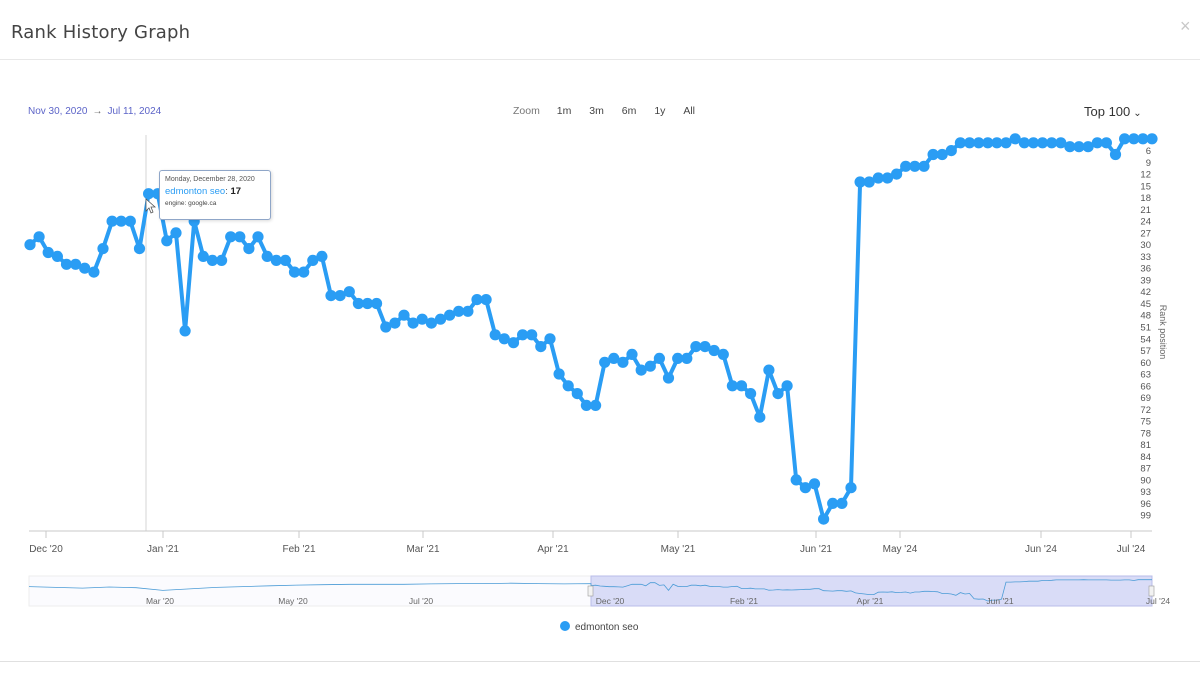 Image resolution: width=1200 pixels, height=674 pixels. What do you see at coordinates (564, 111) in the screenshot?
I see `zoom-button-1m: 1m` at bounding box center [564, 111].